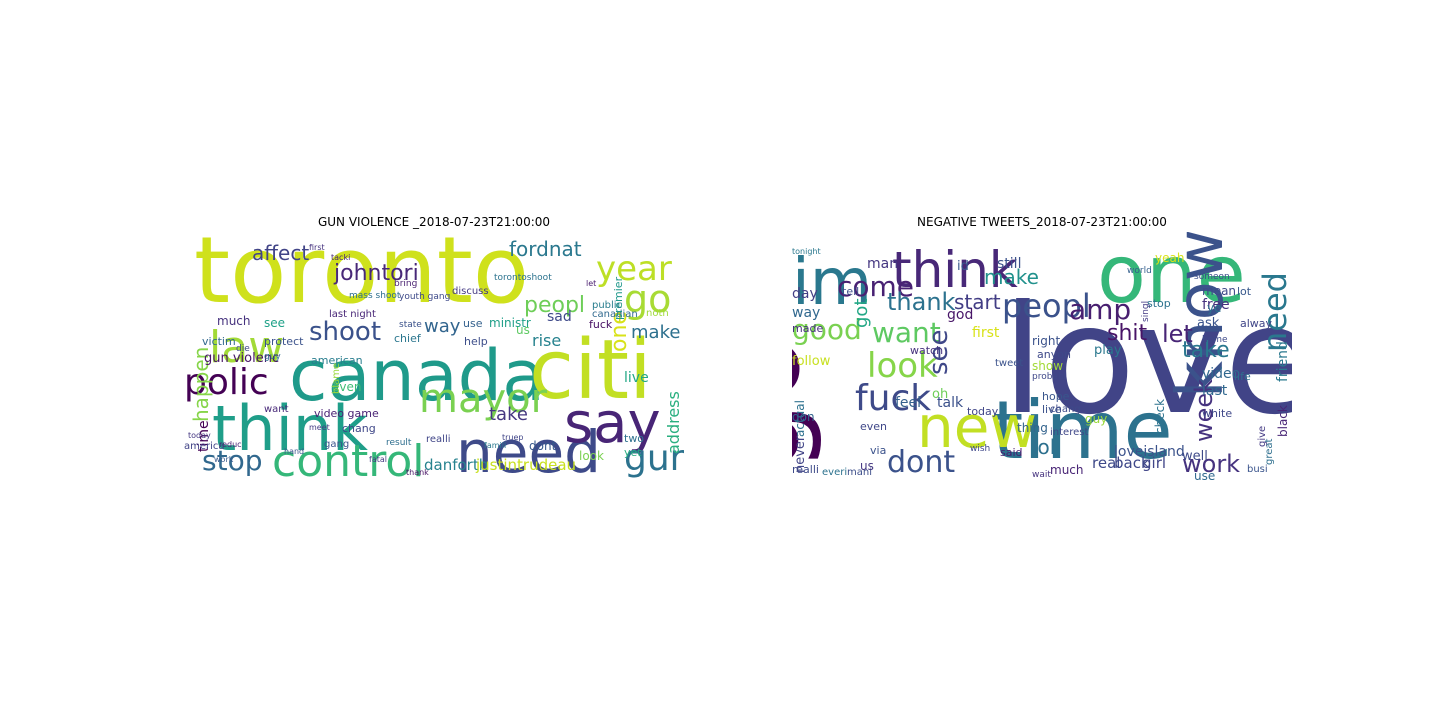 This screenshot has width=1440, height=720. Describe the element at coordinates (274, 323) in the screenshot. I see `cloud-word: see` at that location.